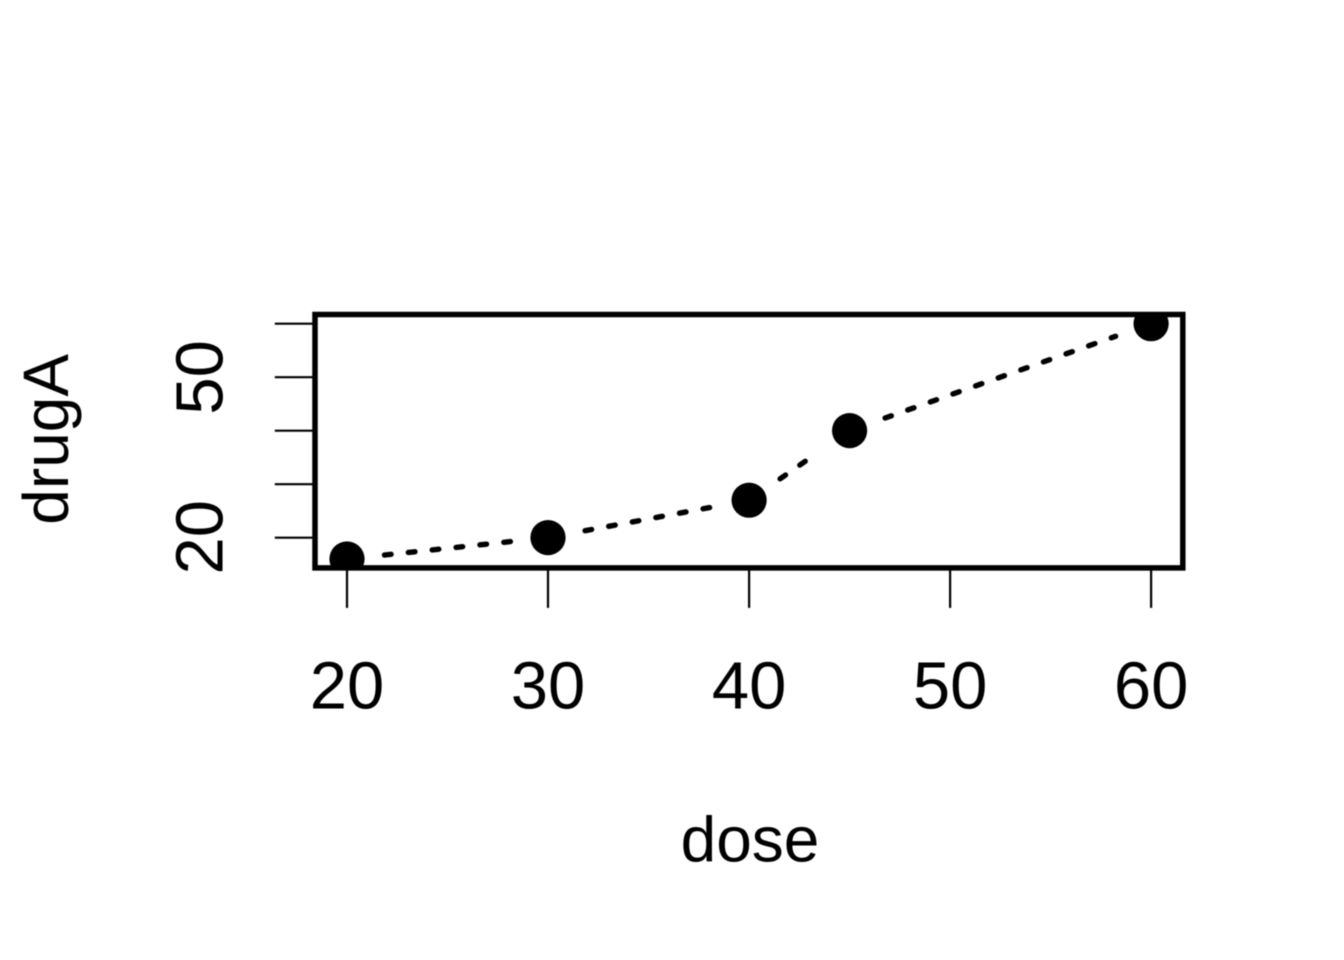  What do you see at coordinates (1151, 686) in the screenshot?
I see `svg-text: 60` at bounding box center [1151, 686].